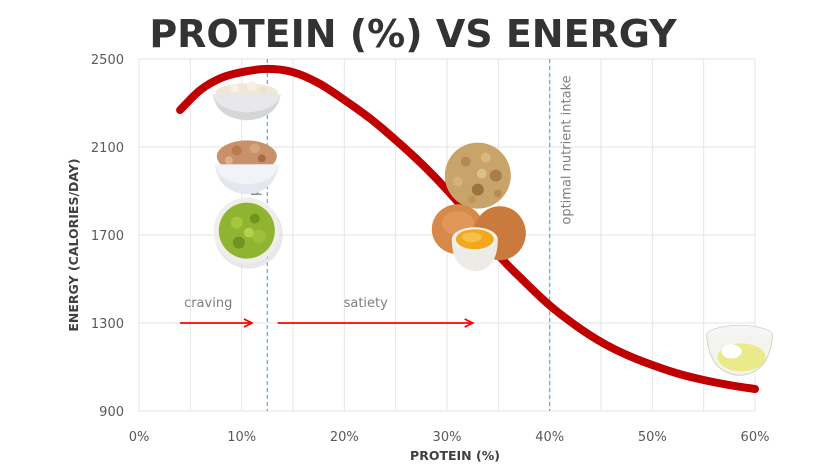  I want to click on annotation-arrows: craving satiety, so click(327, 312).